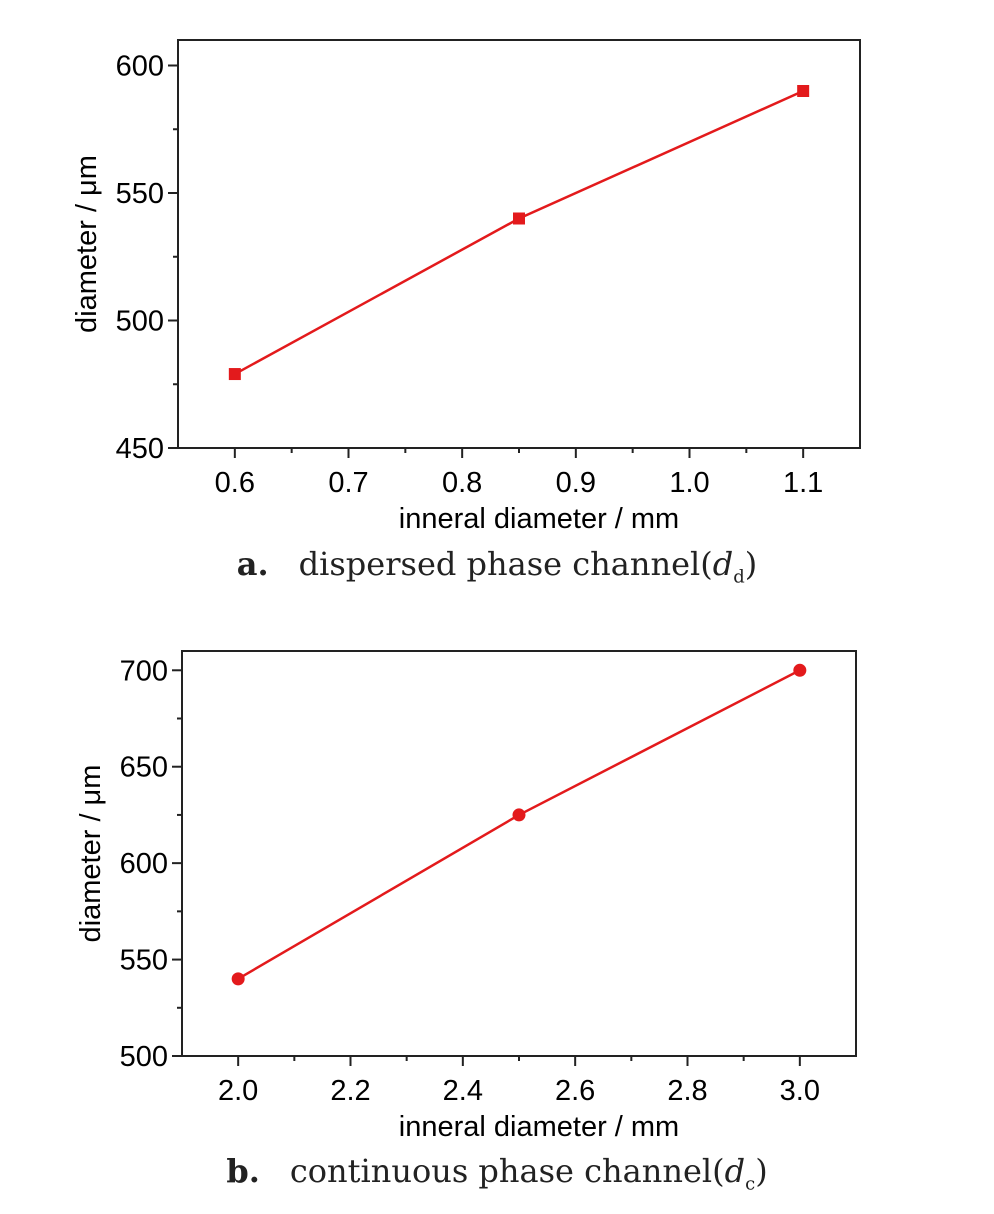 Image resolution: width=994 pixels, height=1214 pixels. What do you see at coordinates (243, 1171) in the screenshot?
I see `caption-b-letter: b.` at bounding box center [243, 1171].